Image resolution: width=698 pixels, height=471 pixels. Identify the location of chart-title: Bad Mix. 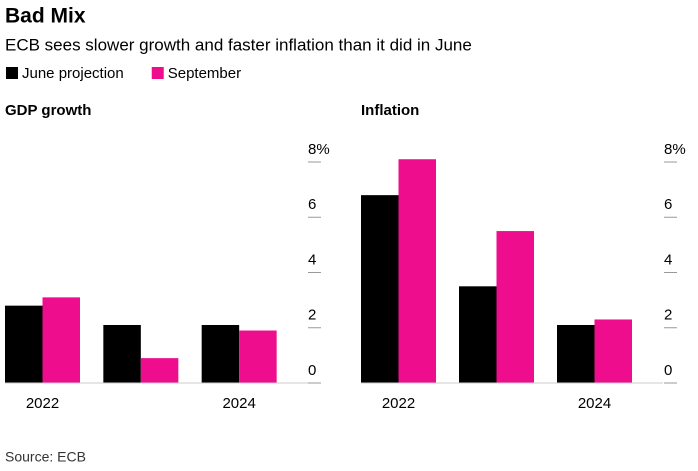
(45, 16).